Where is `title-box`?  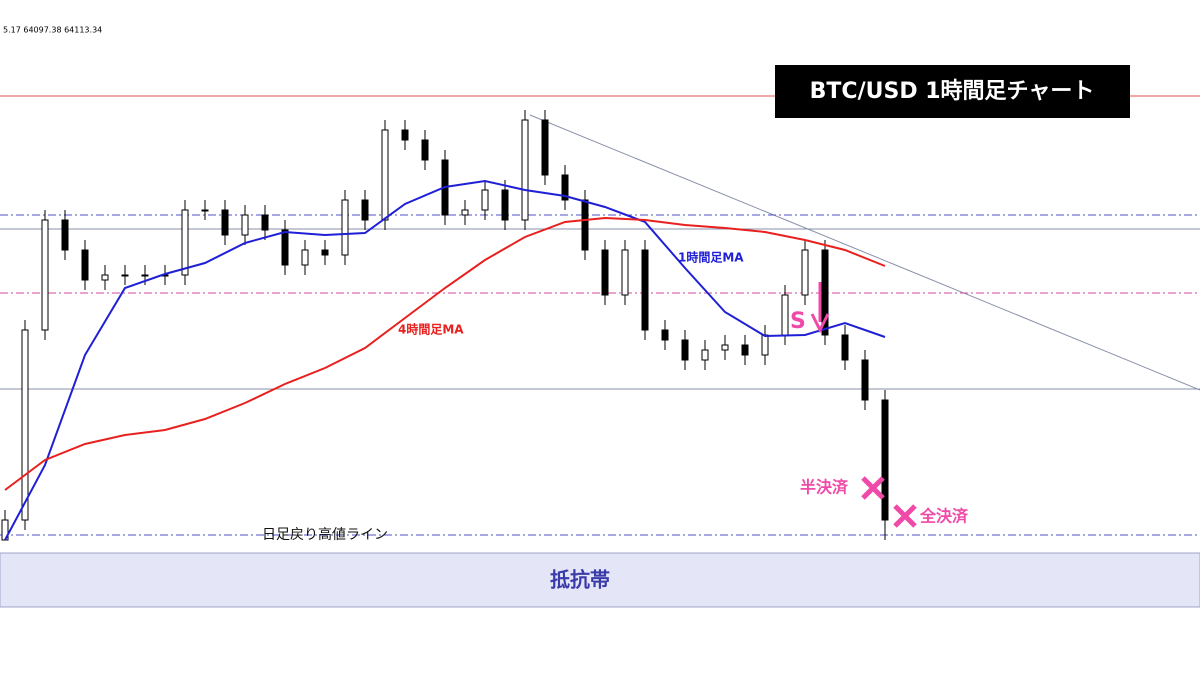 title-box is located at coordinates (952, 91).